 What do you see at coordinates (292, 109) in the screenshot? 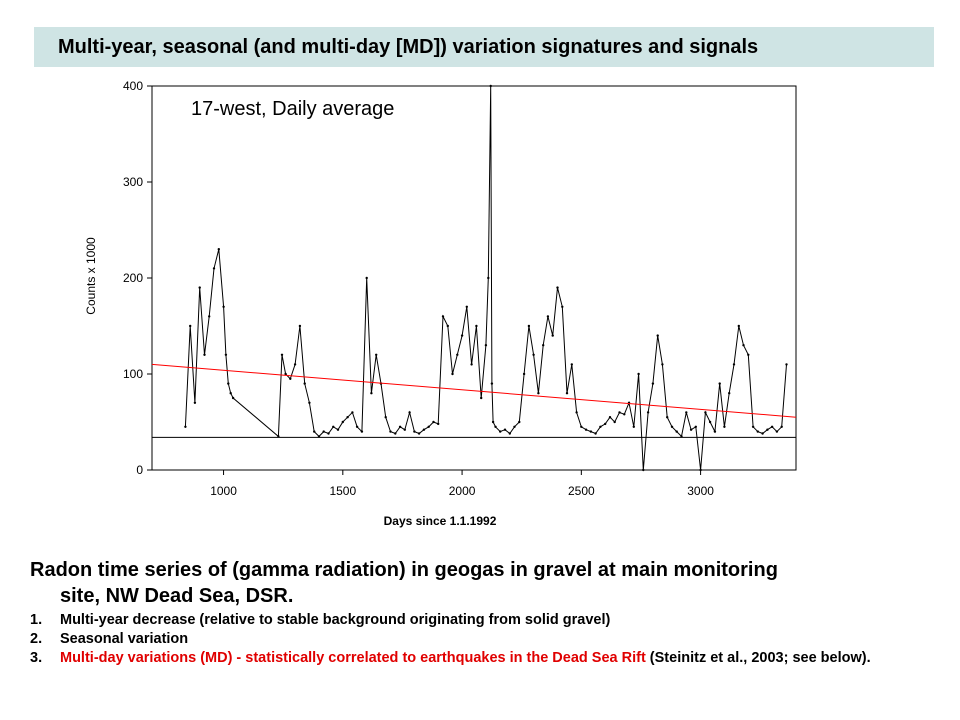
I see `chart-annotation: 17-west, Daily average` at bounding box center [292, 109].